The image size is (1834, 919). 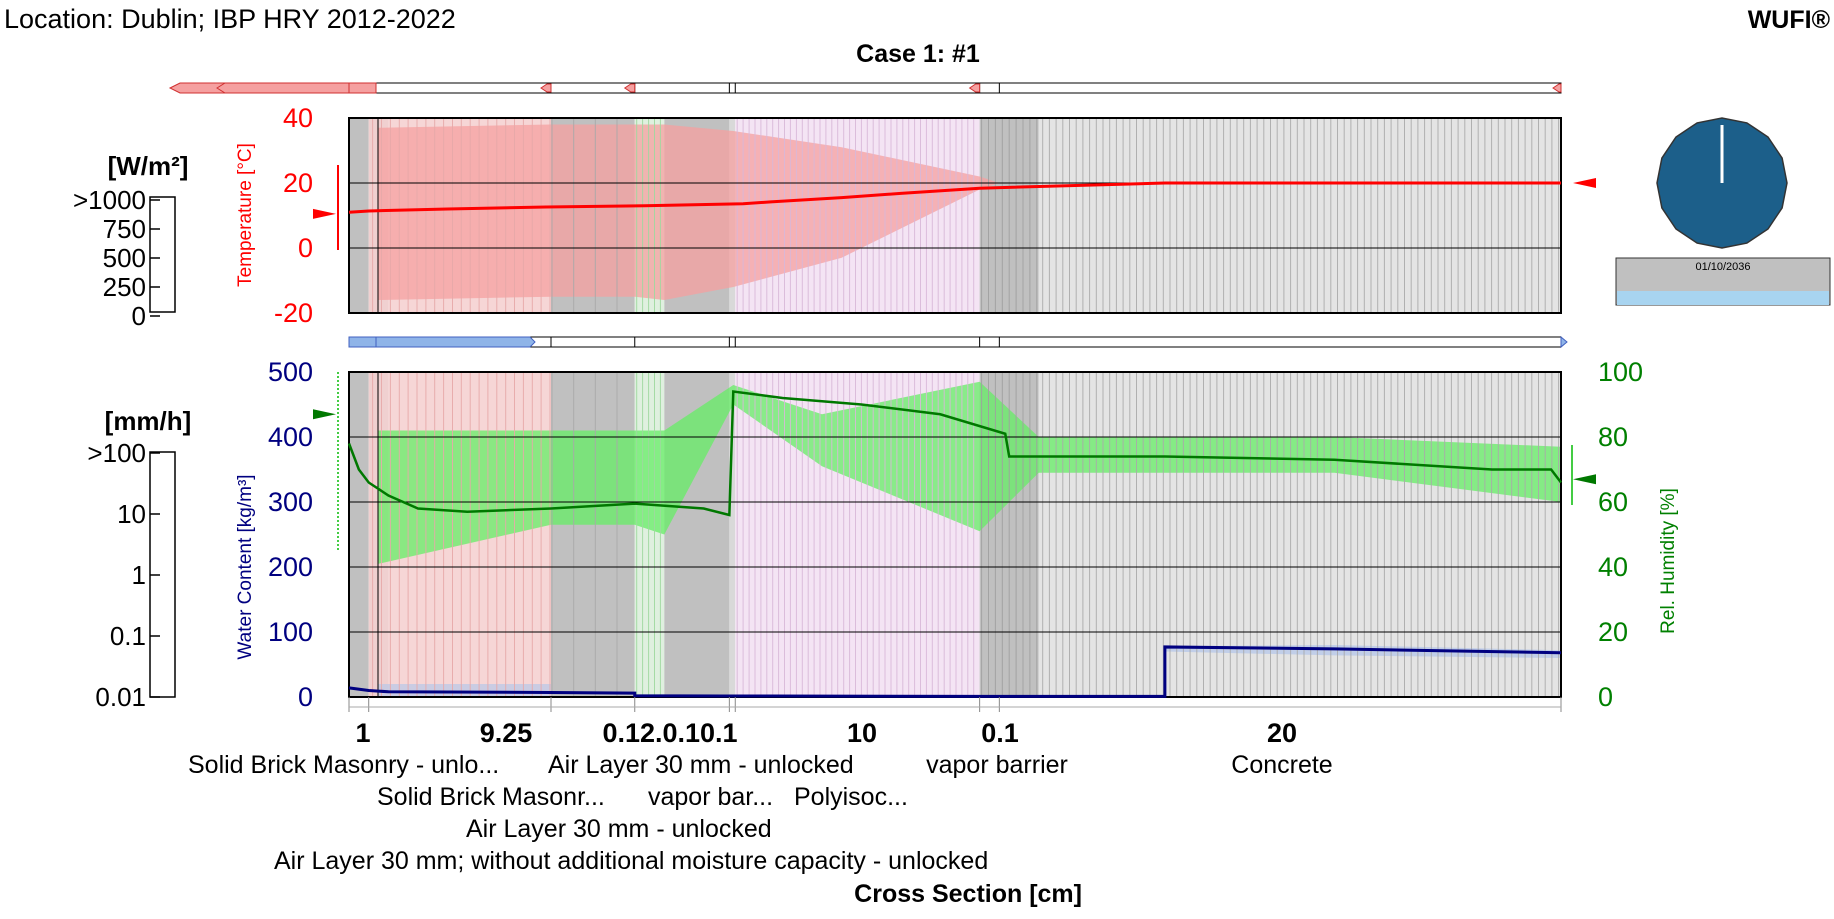 I want to click on layer-label-air-1: Air Layer 30 mm - unlocked, so click(x=701, y=765).